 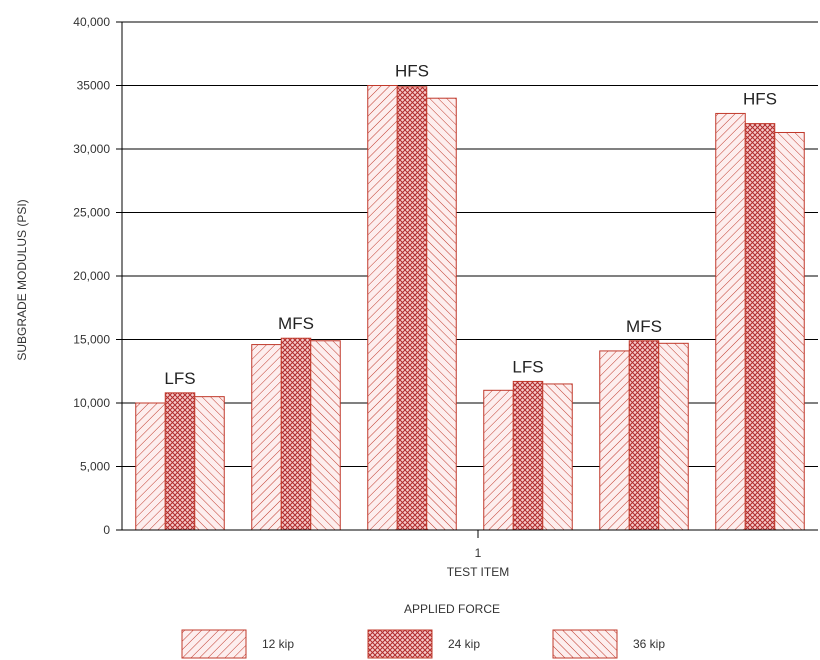 I want to click on legend-item: 24 kip, so click(x=423, y=644).